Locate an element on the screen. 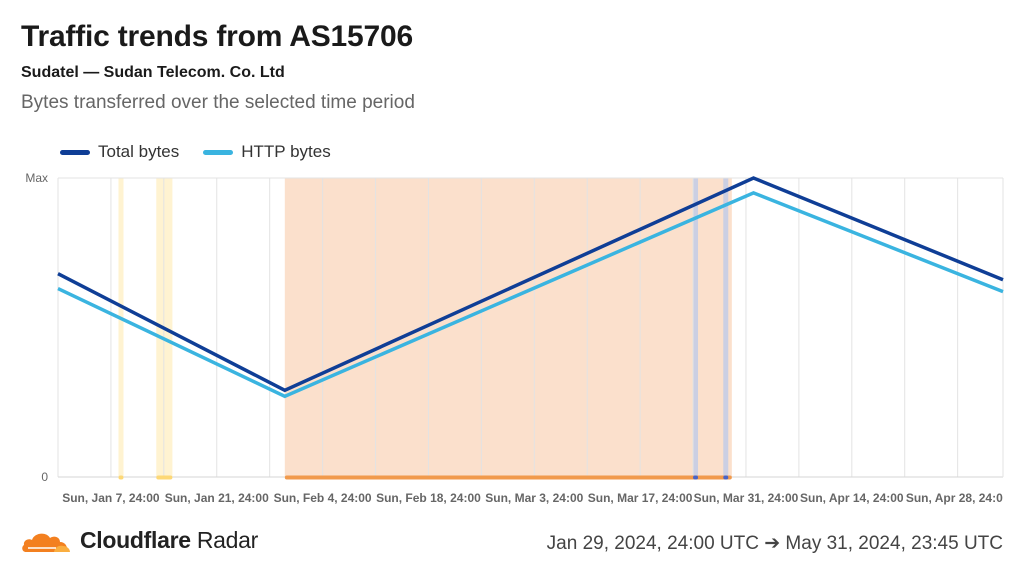 The width and height of the screenshot is (1024, 576). annotation-band-yellow is located at coordinates (121, 327).